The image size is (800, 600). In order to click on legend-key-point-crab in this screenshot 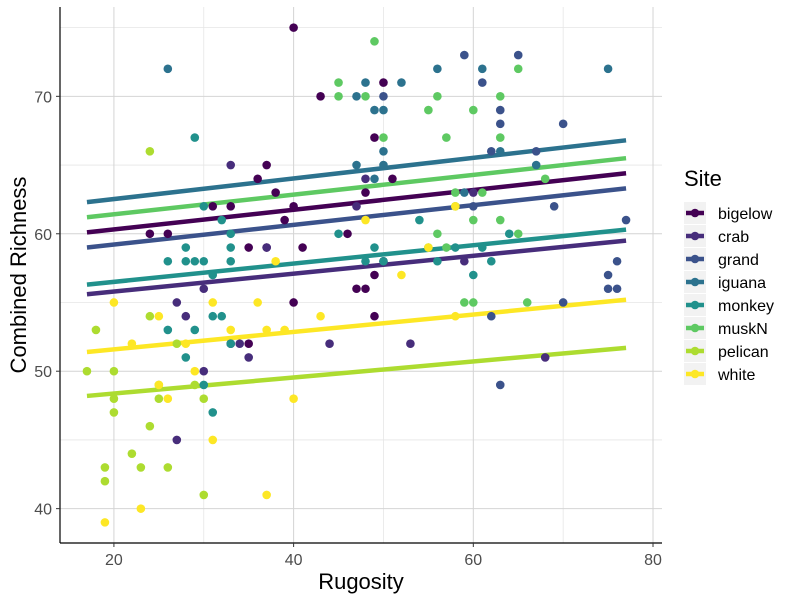, I will do `click(695, 236)`.